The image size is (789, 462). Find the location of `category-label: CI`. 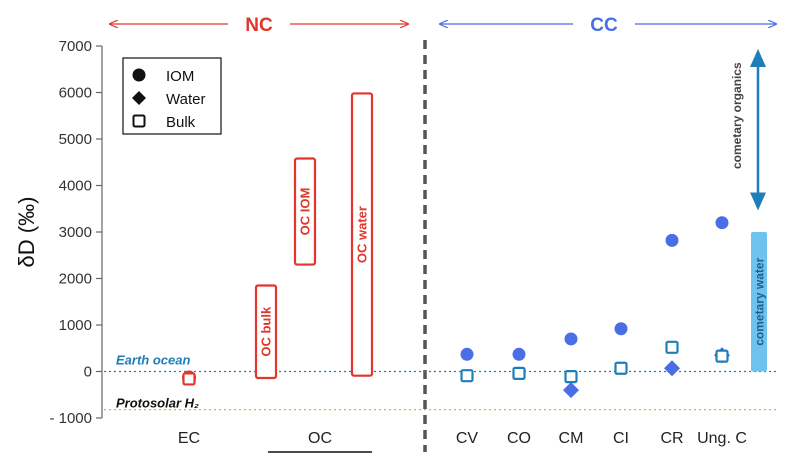

category-label: CI is located at coordinates (621, 438).